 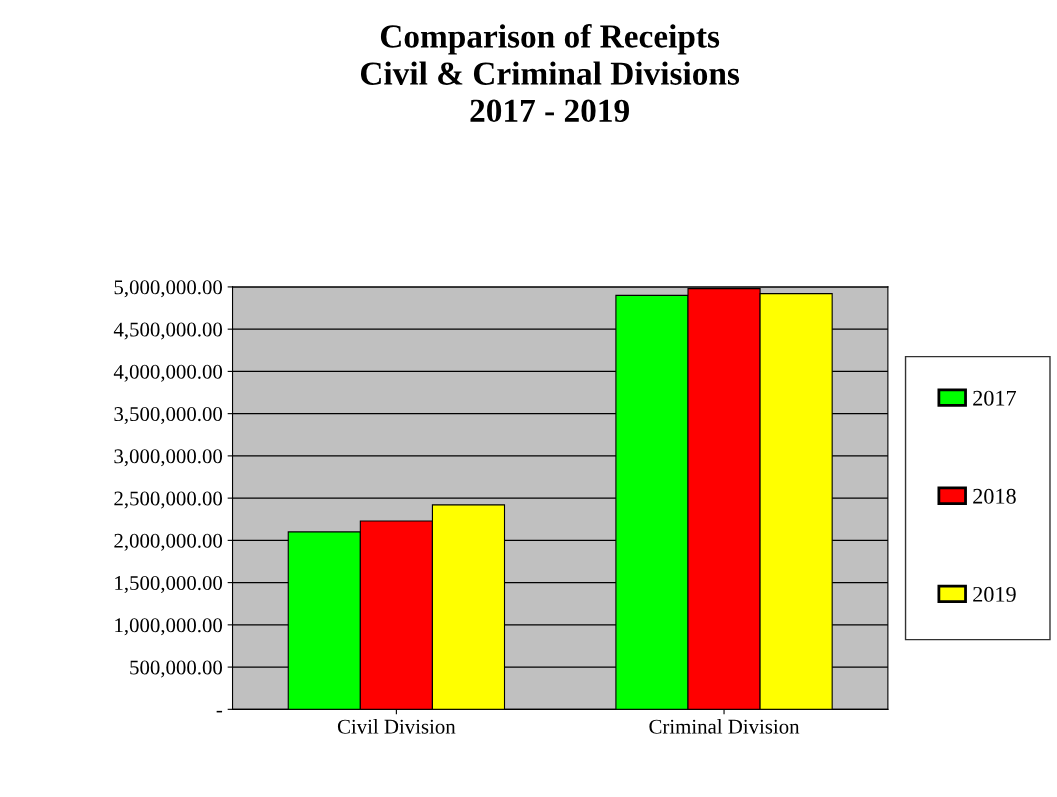 What do you see at coordinates (168, 500) in the screenshot?
I see `y-tick-label: 2,500,000.00` at bounding box center [168, 500].